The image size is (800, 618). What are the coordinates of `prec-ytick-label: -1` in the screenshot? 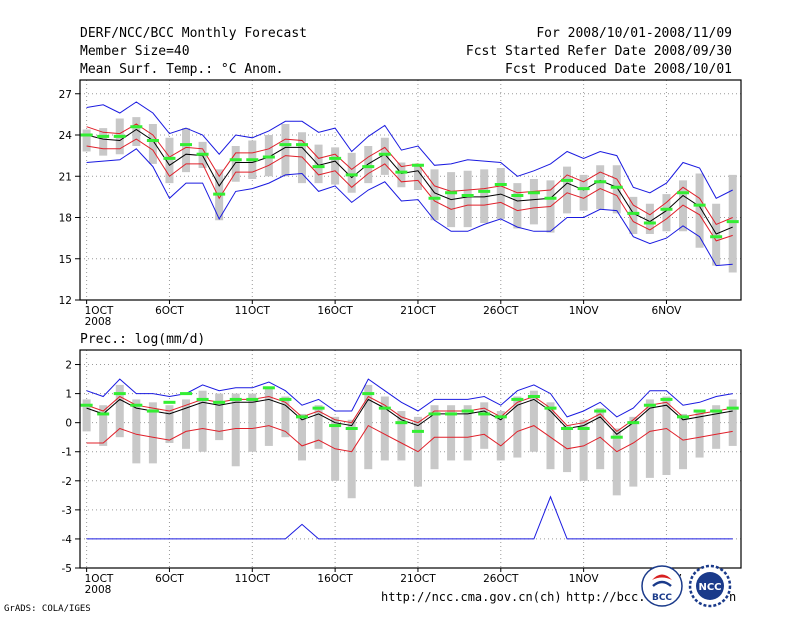 It's located at (67, 453).